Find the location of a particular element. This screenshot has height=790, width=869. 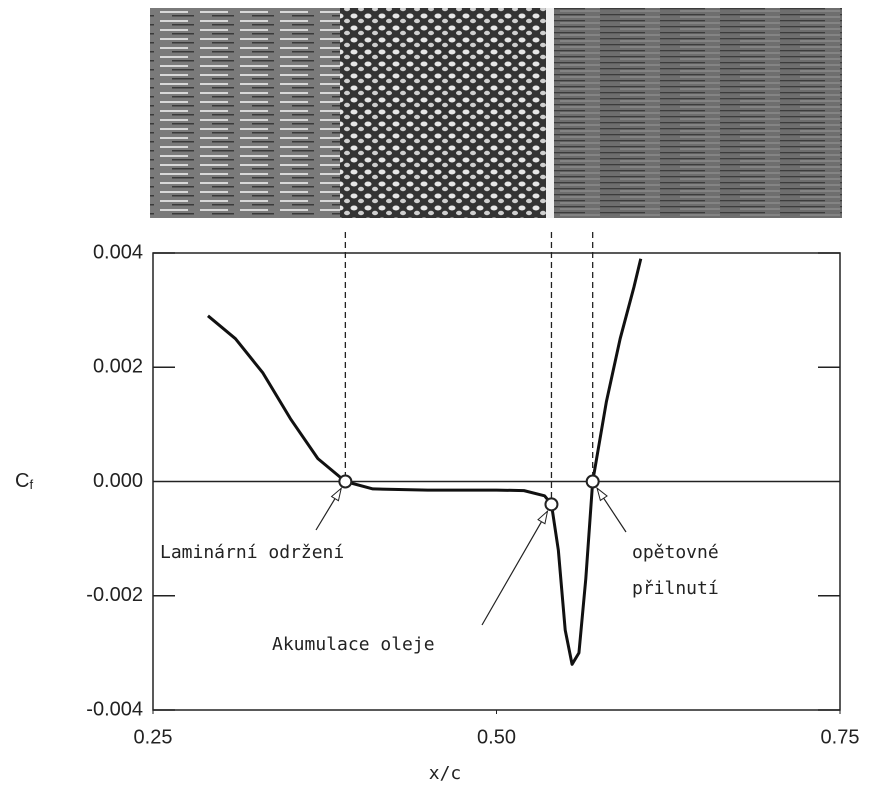

y-tick-label: -0.004 is located at coordinates (114, 709).